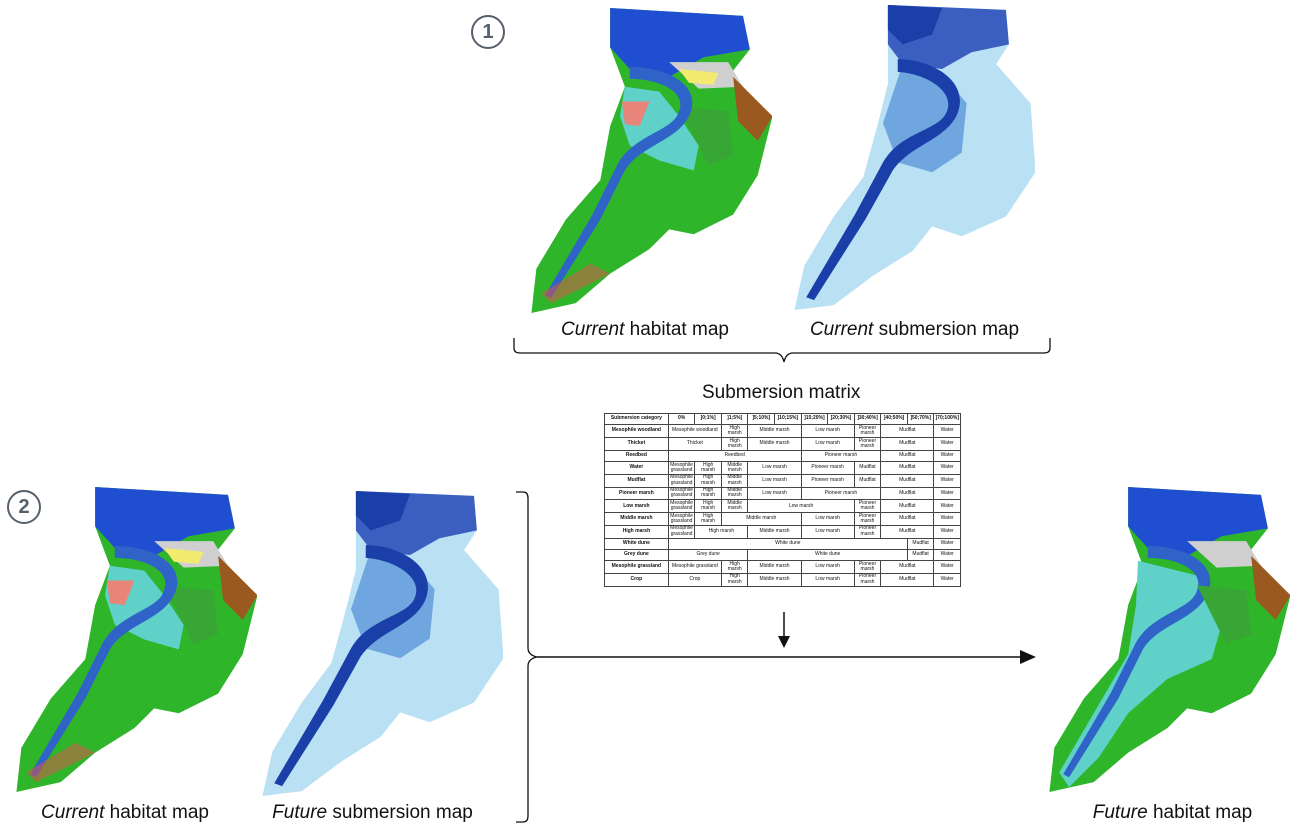  What do you see at coordinates (946, 329) in the screenshot?
I see `caption-top-submersion-rest: submersion map` at bounding box center [946, 329].